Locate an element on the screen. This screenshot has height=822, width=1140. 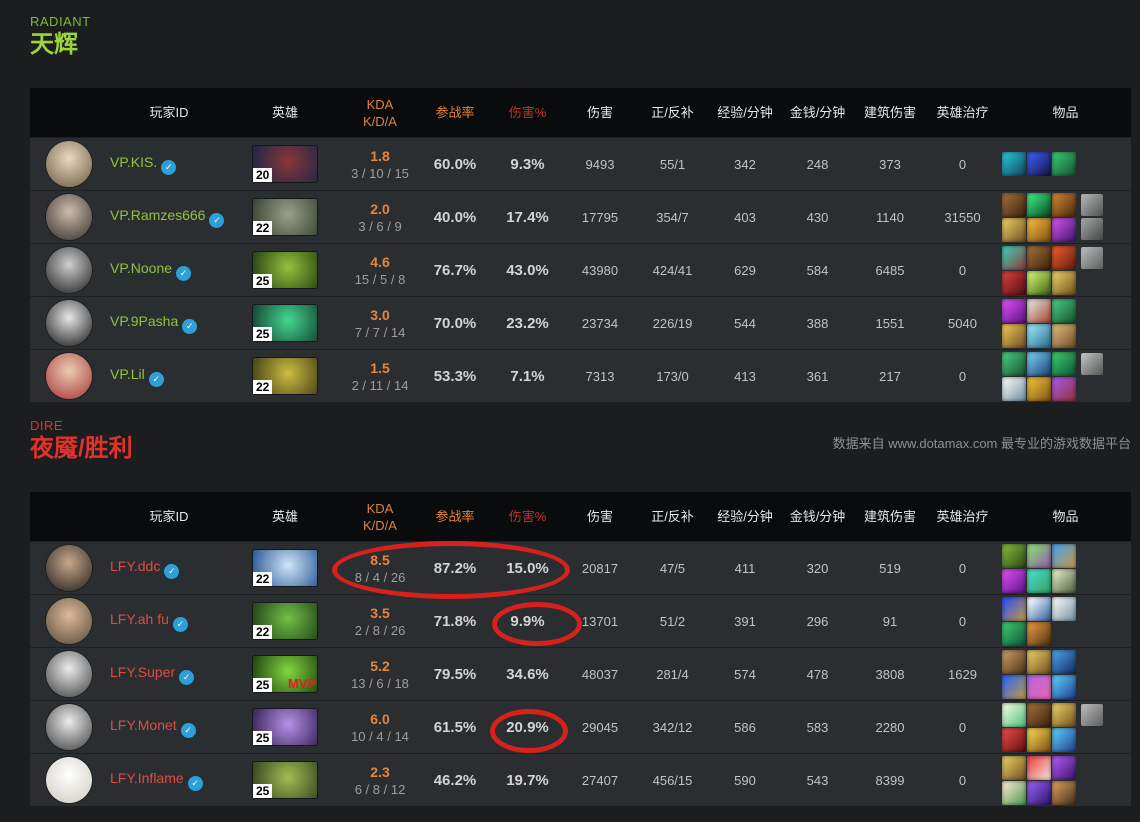
player-name-link: VP.9Pasha is located at coordinates (144, 320).